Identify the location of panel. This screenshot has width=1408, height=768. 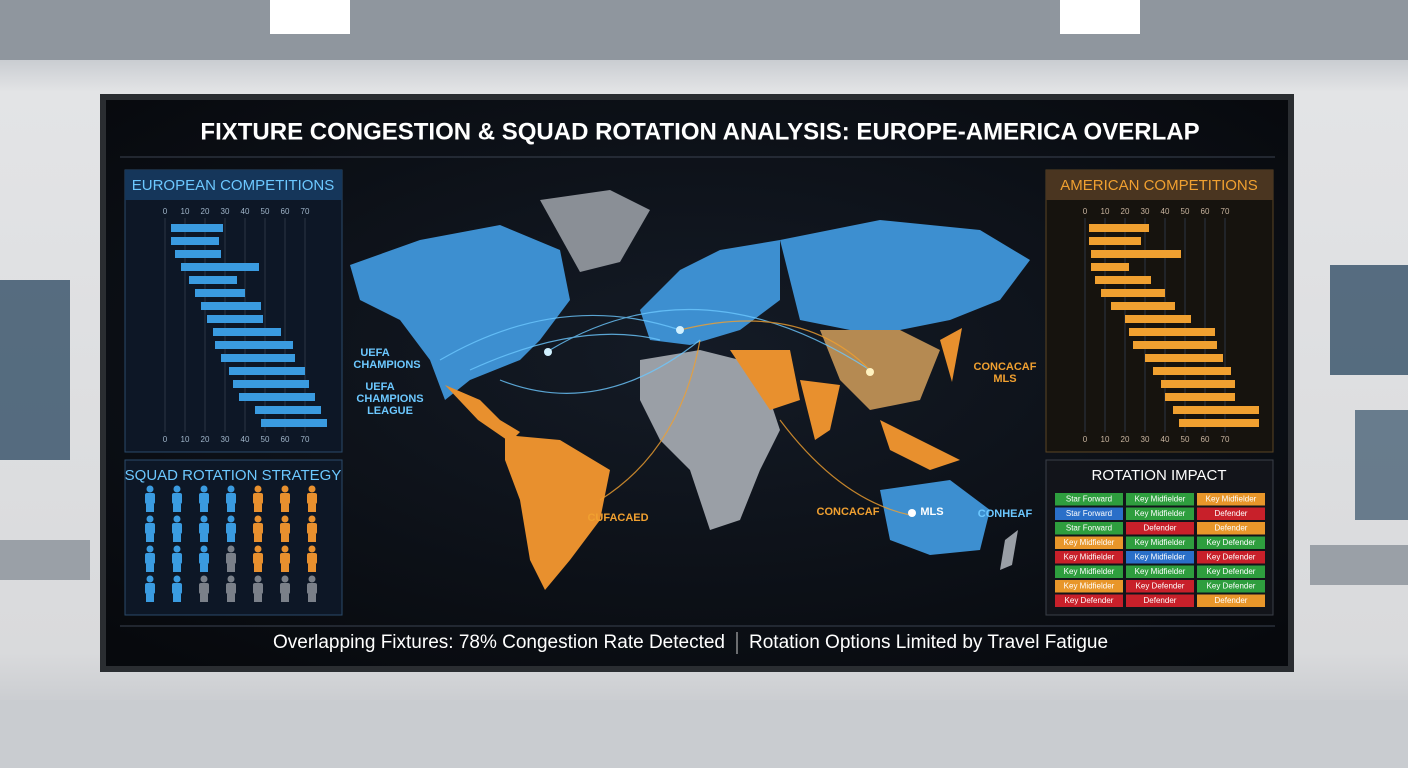
(1159, 311).